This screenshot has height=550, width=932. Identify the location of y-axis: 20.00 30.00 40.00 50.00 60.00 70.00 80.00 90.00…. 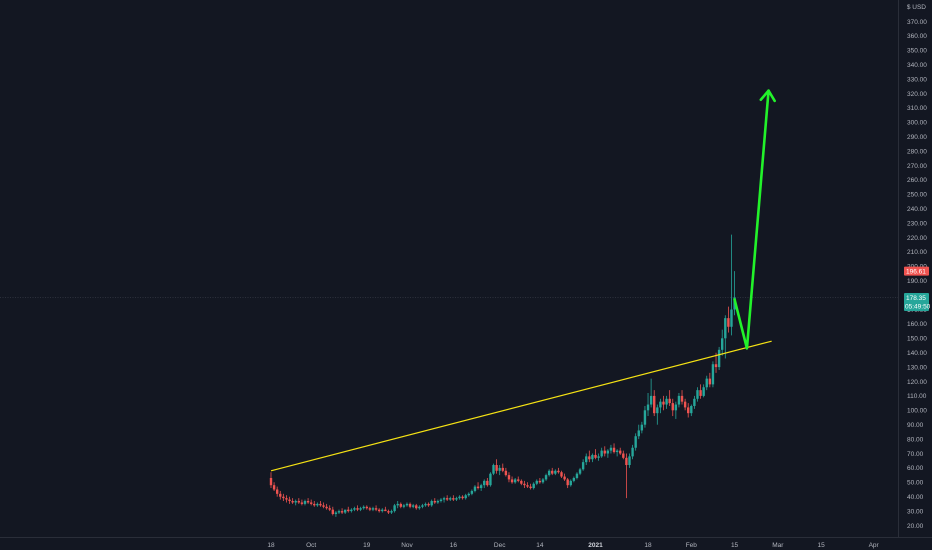
(917, 274).